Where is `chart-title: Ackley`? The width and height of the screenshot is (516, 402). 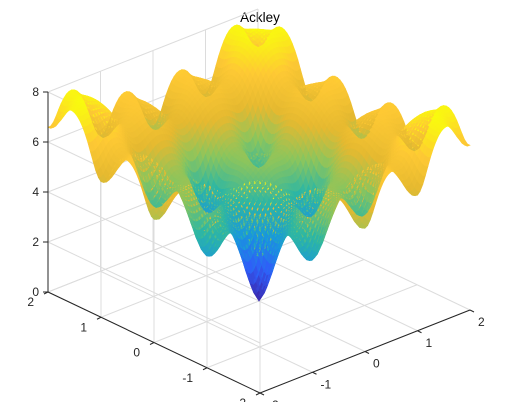 chart-title: Ackley is located at coordinates (260, 17).